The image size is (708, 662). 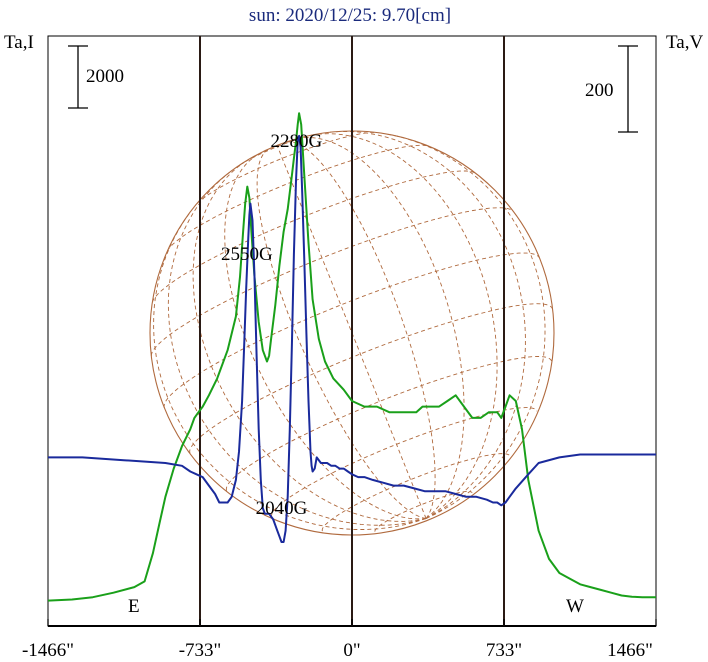 I want to click on left-scale-label: 2000, so click(x=105, y=76).